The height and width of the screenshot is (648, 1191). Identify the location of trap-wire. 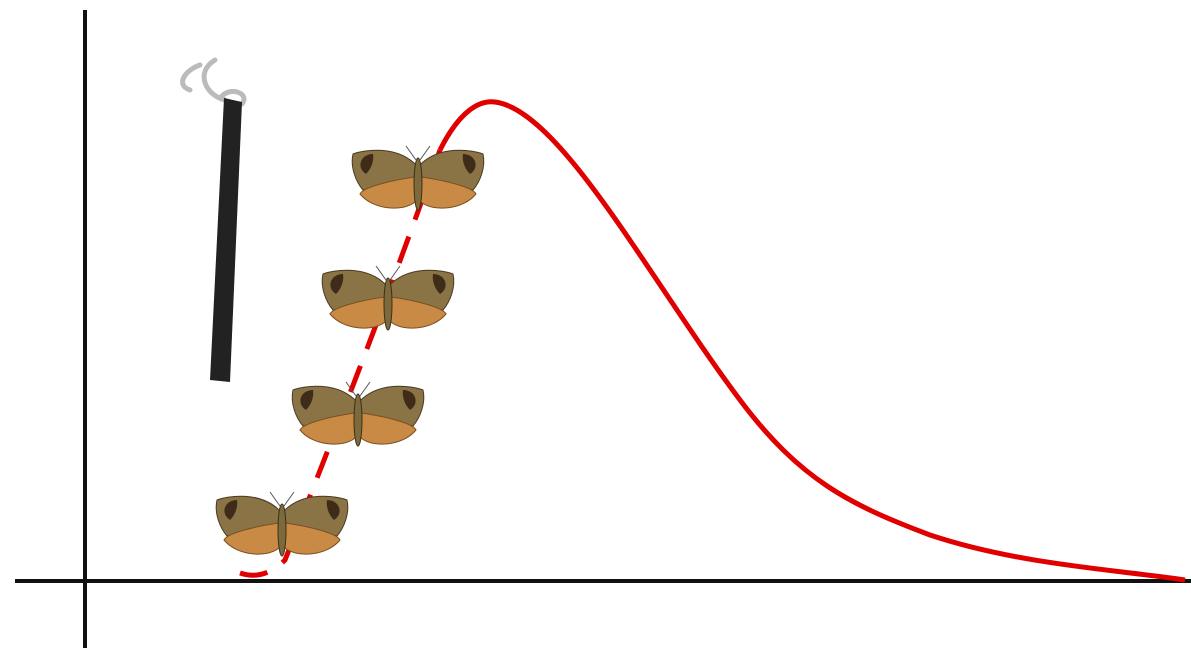
(213, 82).